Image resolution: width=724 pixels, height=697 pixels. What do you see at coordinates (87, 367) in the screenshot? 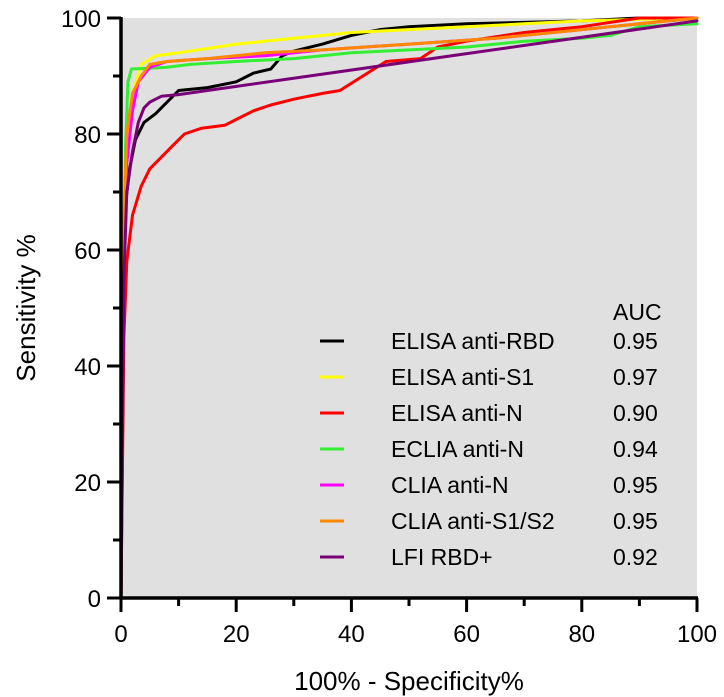
I see `y-tick-label: 40` at bounding box center [87, 367].